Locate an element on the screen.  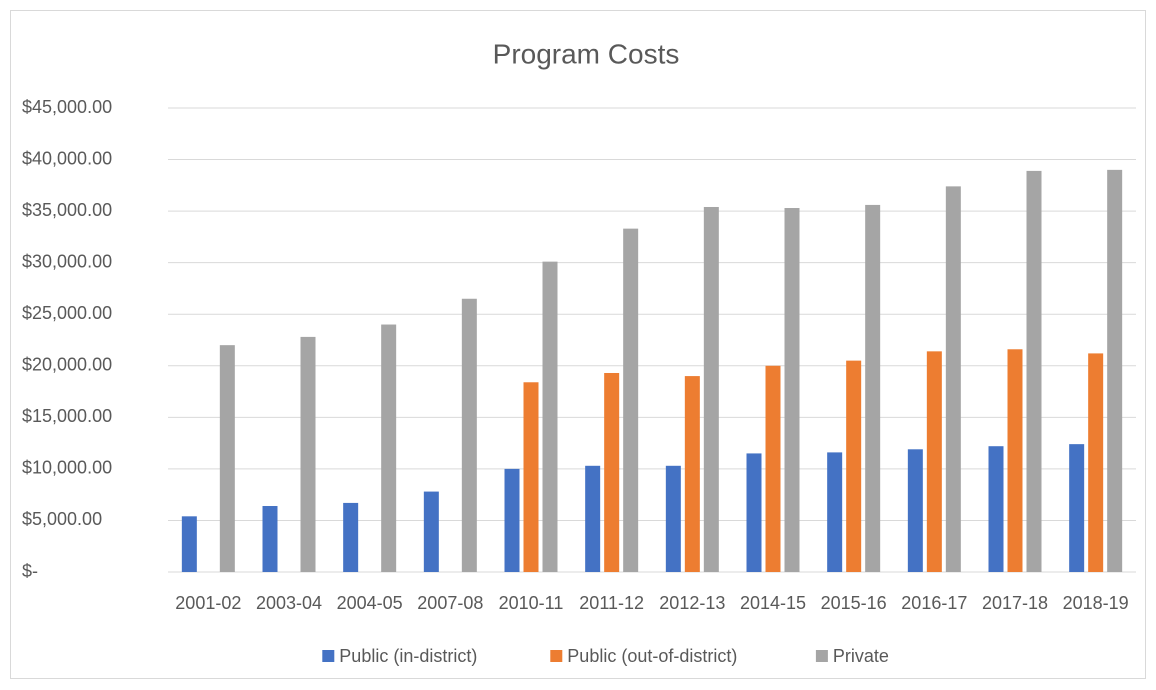
x-tick-label: 2011-12 is located at coordinates (611, 603).